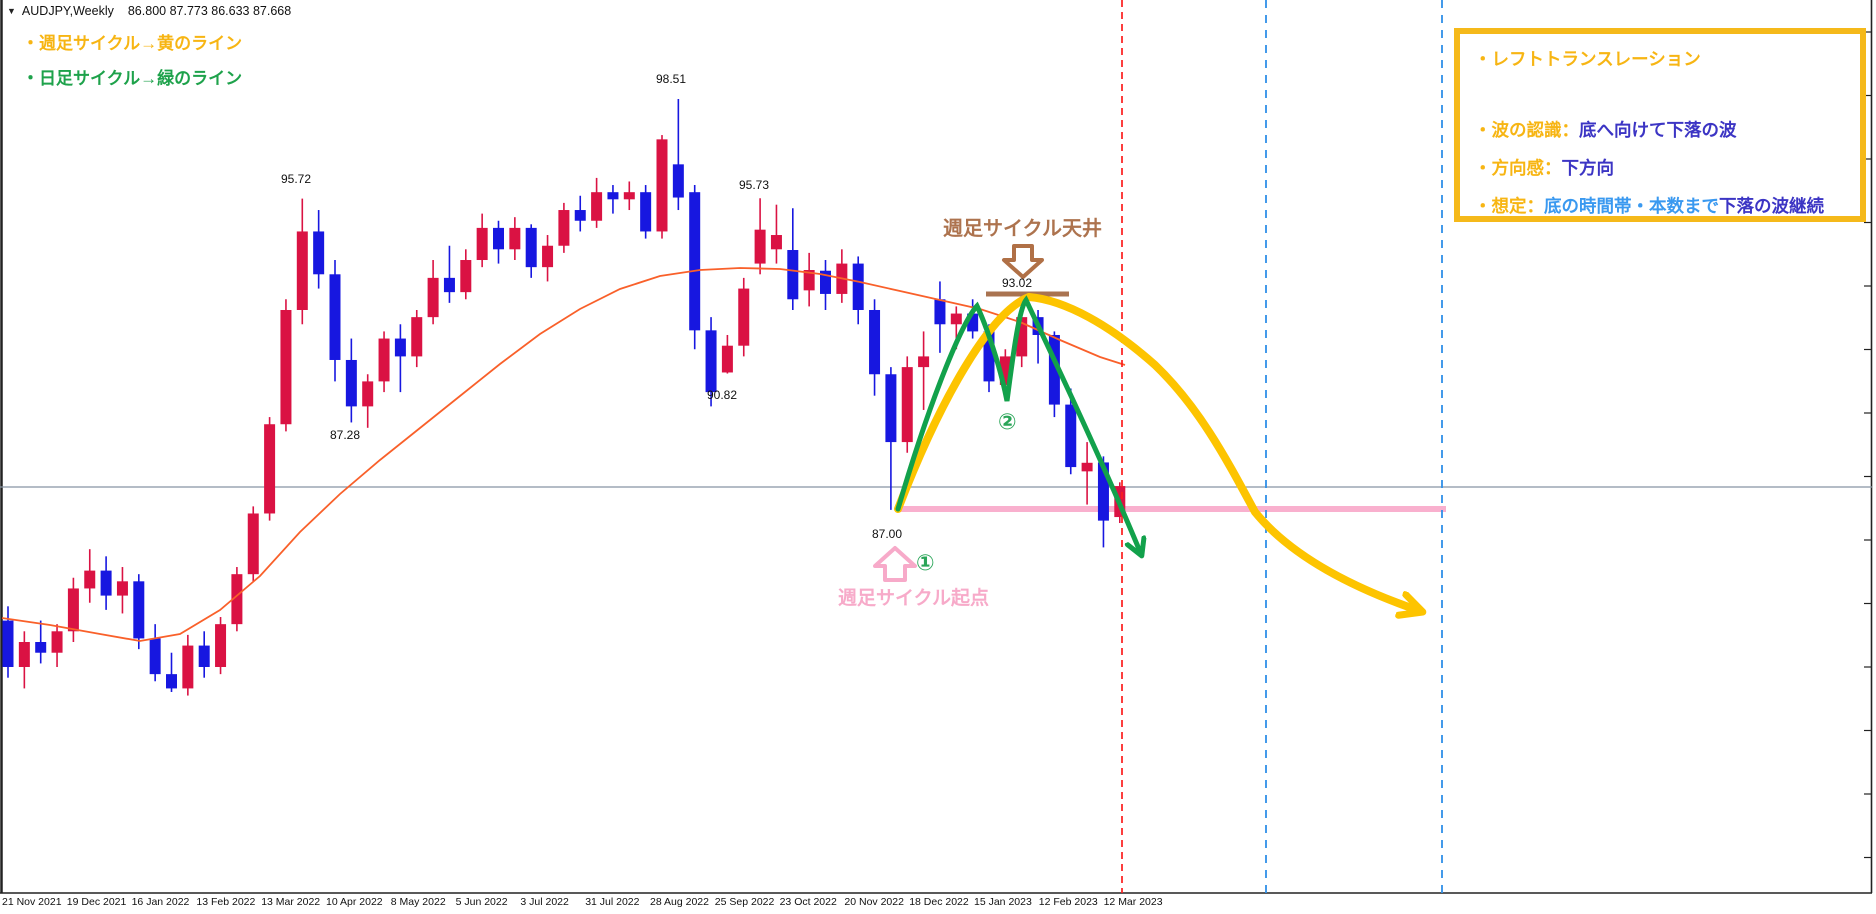  Describe the element at coordinates (291, 902) in the screenshot. I see `date-axis-label: 13 Mar 2022` at that location.